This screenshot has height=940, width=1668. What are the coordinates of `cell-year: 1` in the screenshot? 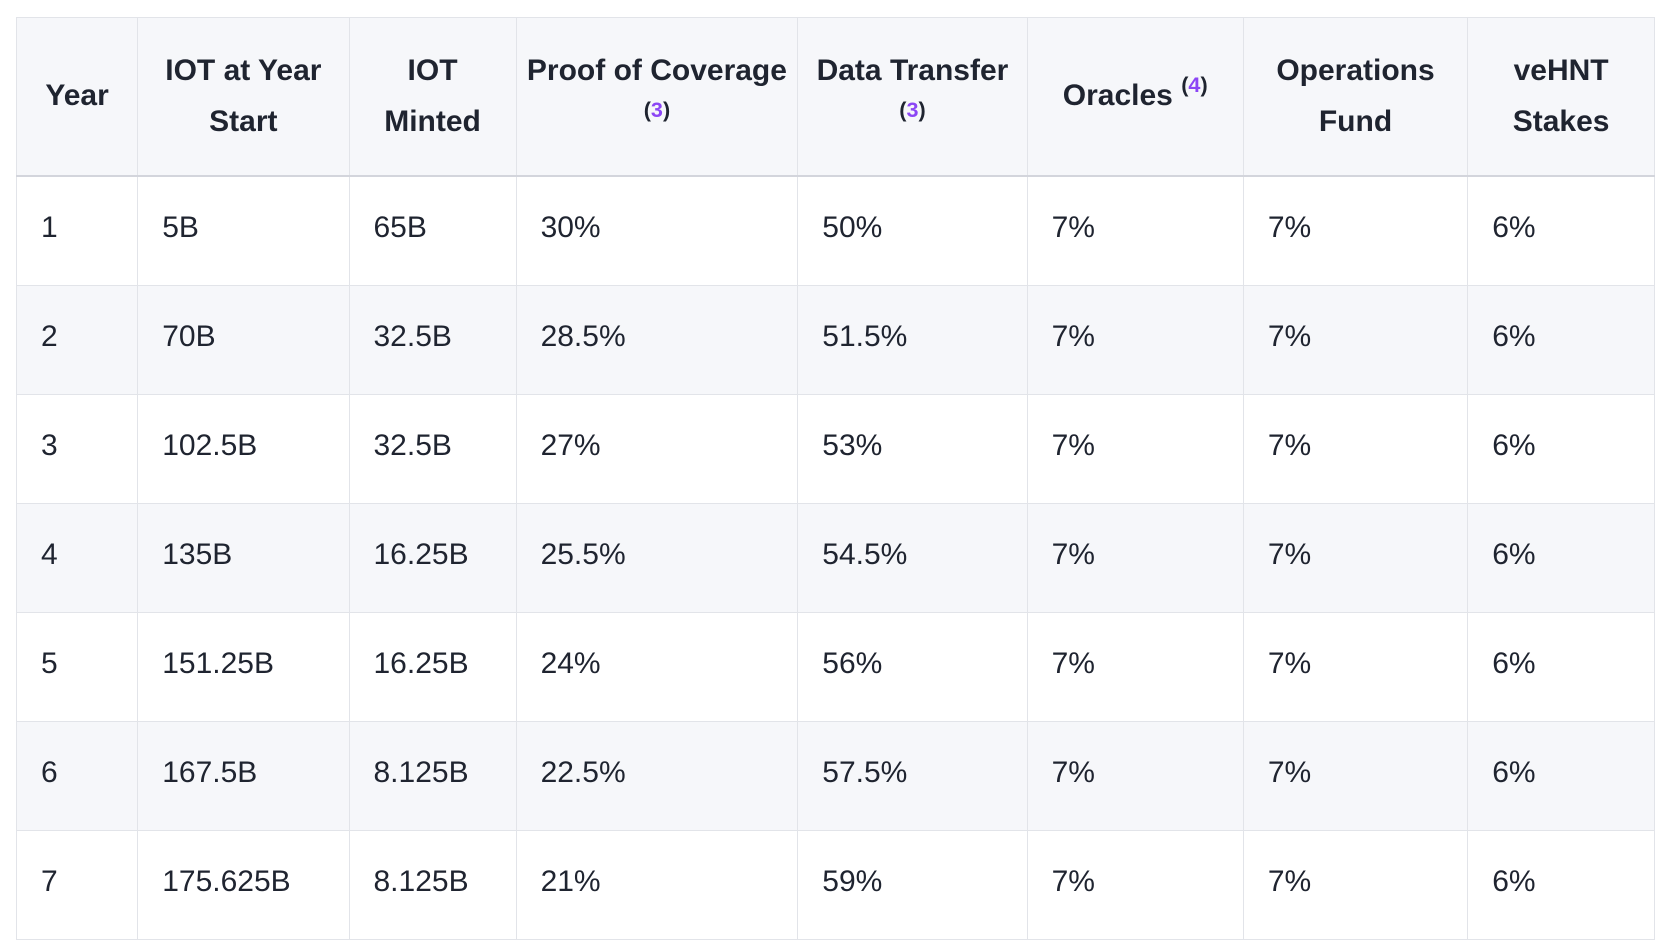 It's located at (77, 230).